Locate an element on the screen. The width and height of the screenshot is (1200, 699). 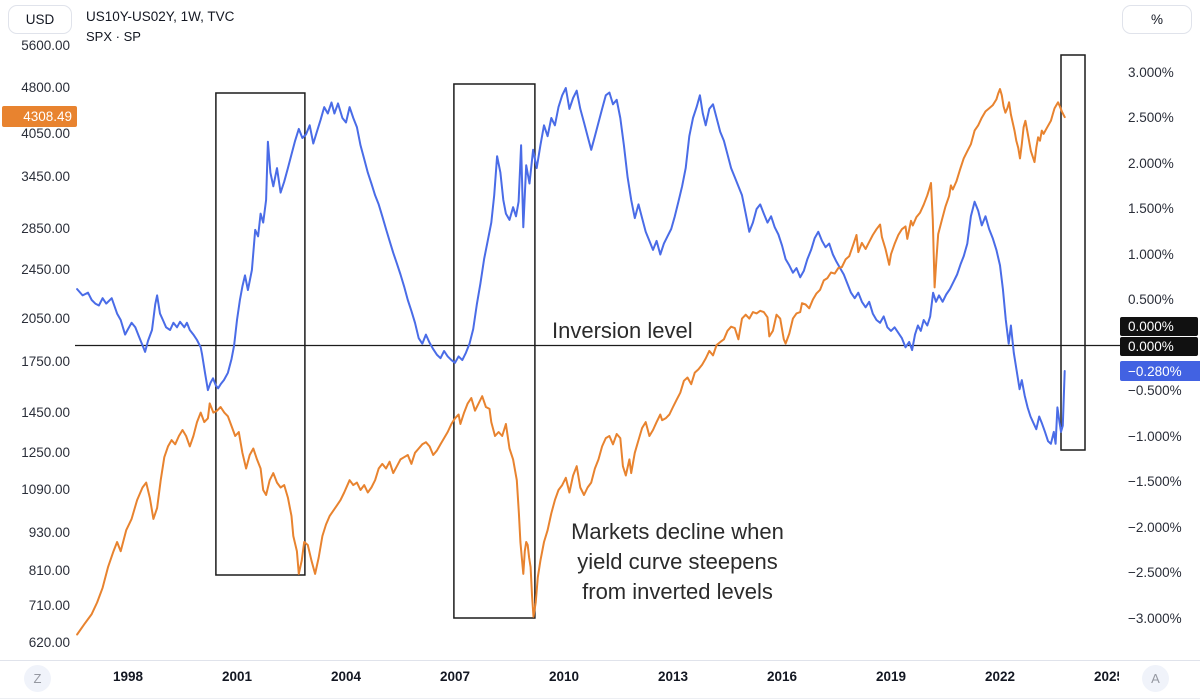
right-axis-tick-label: −3.000% is located at coordinates (1155, 618).